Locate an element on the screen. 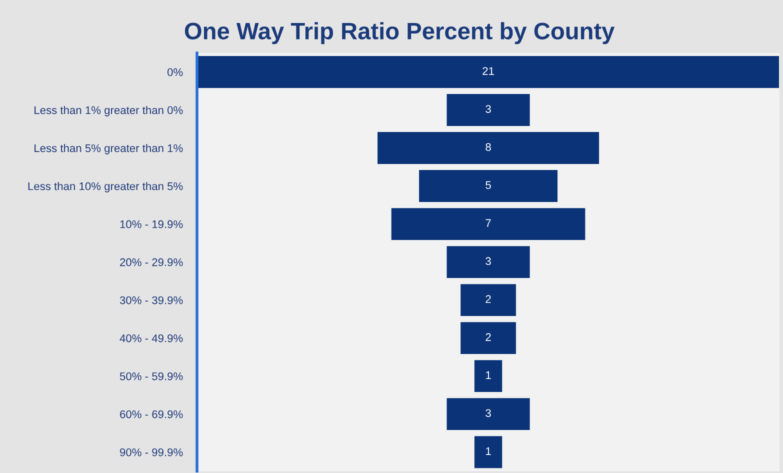 This screenshot has width=783, height=473. category-label: 50% - 59.9% is located at coordinates (151, 376).